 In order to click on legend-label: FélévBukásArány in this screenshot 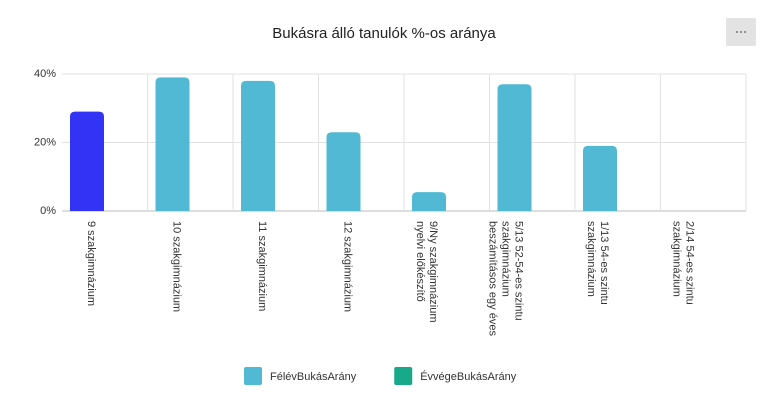, I will do `click(313, 377)`.